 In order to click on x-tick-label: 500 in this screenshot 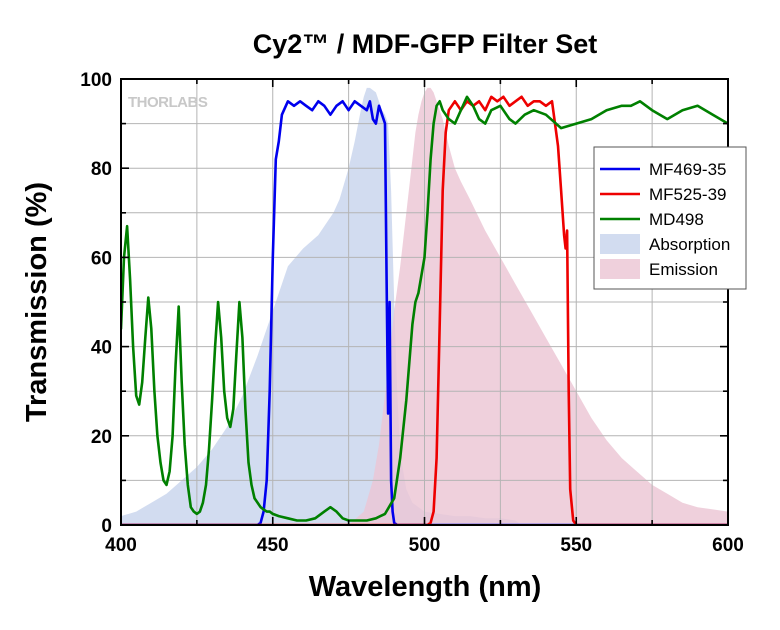, I will do `click(425, 545)`.